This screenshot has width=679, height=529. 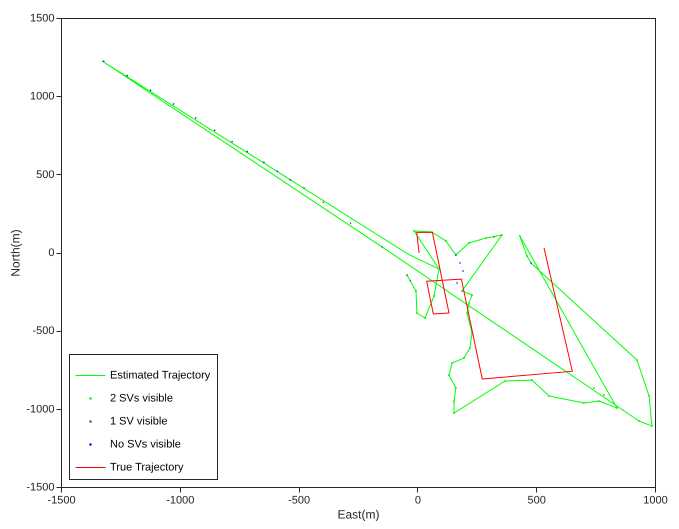 What do you see at coordinates (160, 376) in the screenshot?
I see `legend-label: Estimated Trajectory` at bounding box center [160, 376].